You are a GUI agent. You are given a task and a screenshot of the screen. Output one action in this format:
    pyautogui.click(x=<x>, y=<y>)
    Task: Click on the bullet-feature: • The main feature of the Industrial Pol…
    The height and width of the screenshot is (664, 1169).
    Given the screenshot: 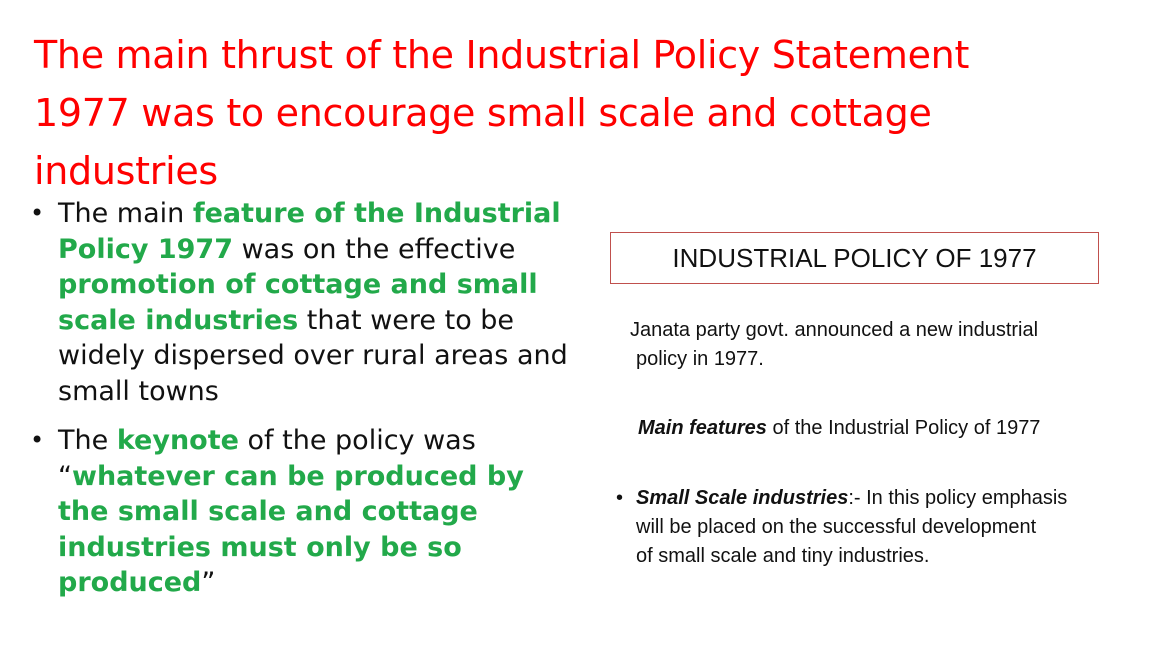 What is the action you would take?
    pyautogui.click(x=300, y=302)
    